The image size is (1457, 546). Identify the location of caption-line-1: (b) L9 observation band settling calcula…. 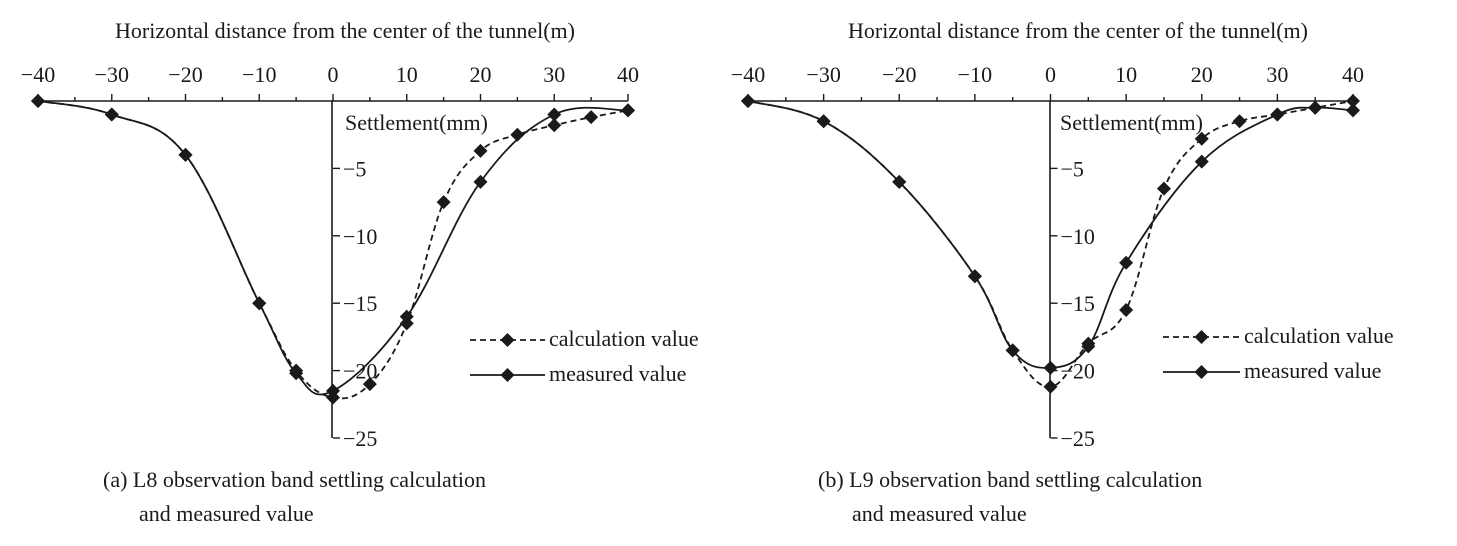
(1010, 479).